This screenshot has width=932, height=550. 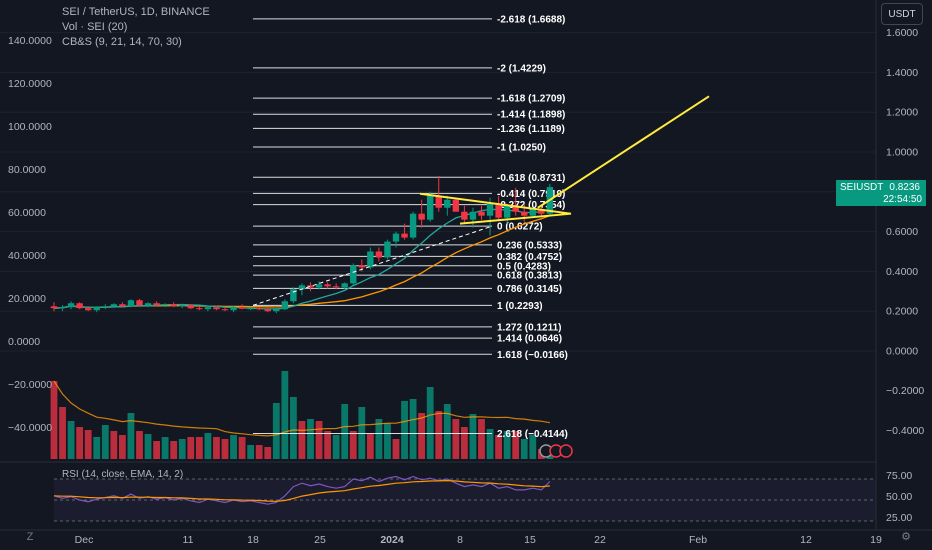 What do you see at coordinates (531, 99) in the screenshot?
I see `fib-level-label: -1.618 (1.2709)` at bounding box center [531, 99].